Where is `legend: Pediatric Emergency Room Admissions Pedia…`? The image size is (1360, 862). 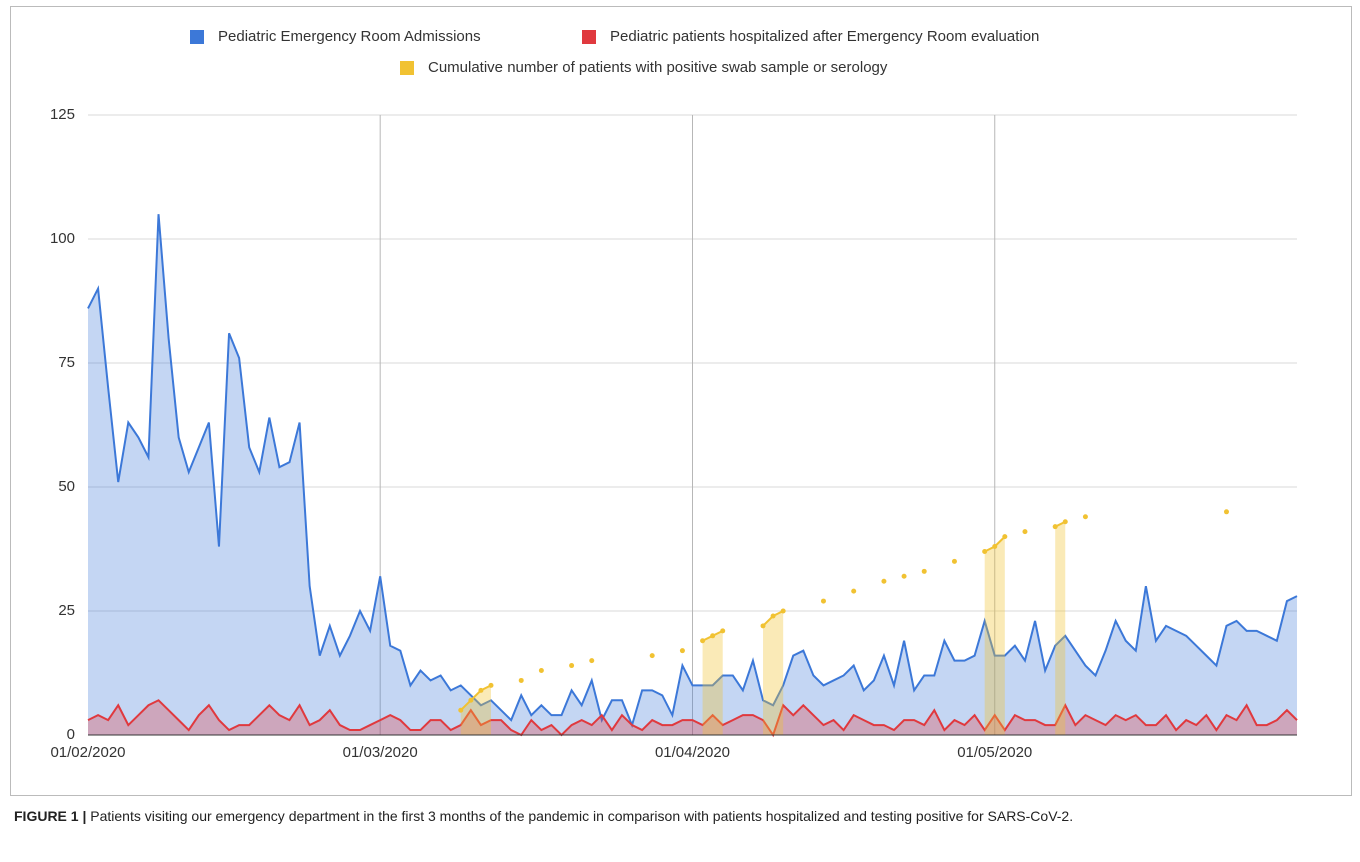 legend: Pediatric Emergency Room Admissions Pedia… is located at coordinates (614, 52).